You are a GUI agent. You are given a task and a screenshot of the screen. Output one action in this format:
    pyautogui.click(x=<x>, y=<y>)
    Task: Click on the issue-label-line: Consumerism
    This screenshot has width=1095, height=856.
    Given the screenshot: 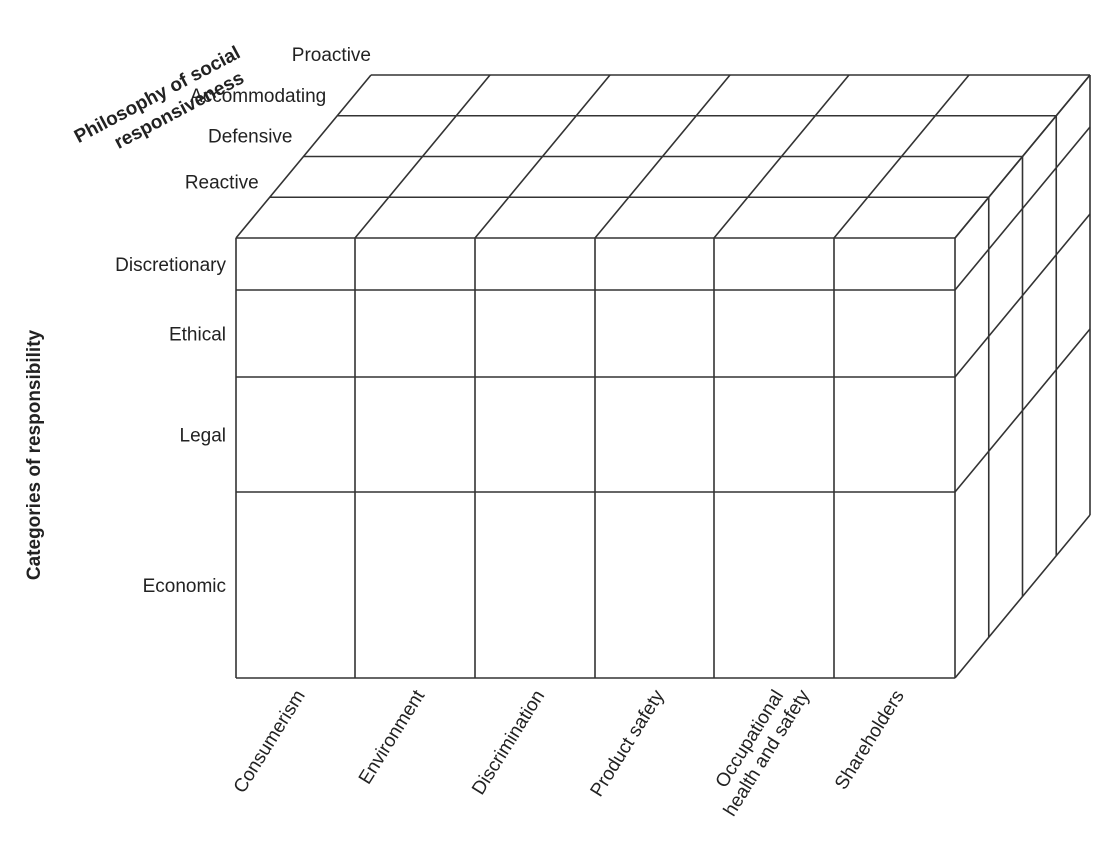 What is the action you would take?
    pyautogui.click(x=270, y=742)
    